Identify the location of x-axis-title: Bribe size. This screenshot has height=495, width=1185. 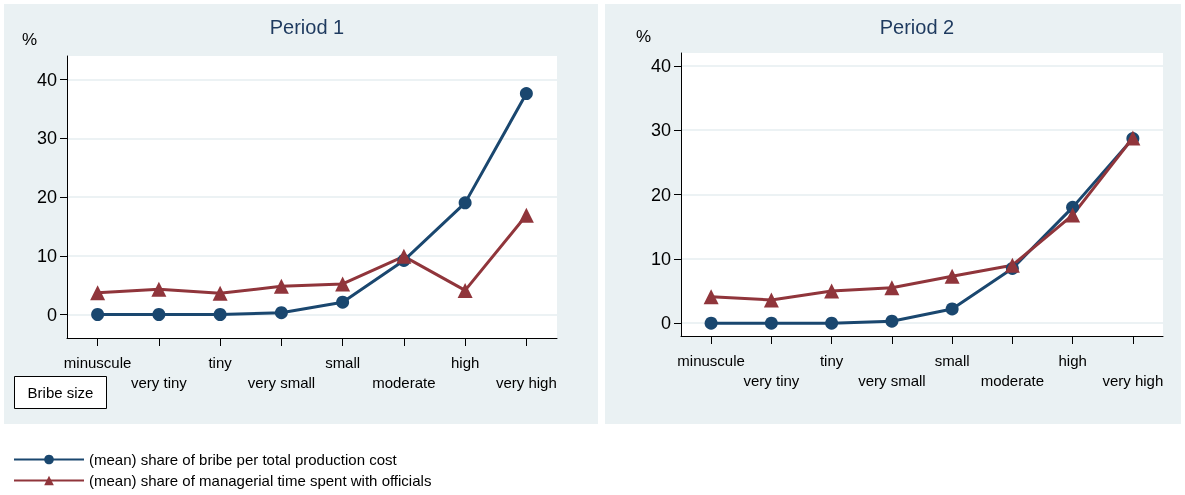
(60, 392).